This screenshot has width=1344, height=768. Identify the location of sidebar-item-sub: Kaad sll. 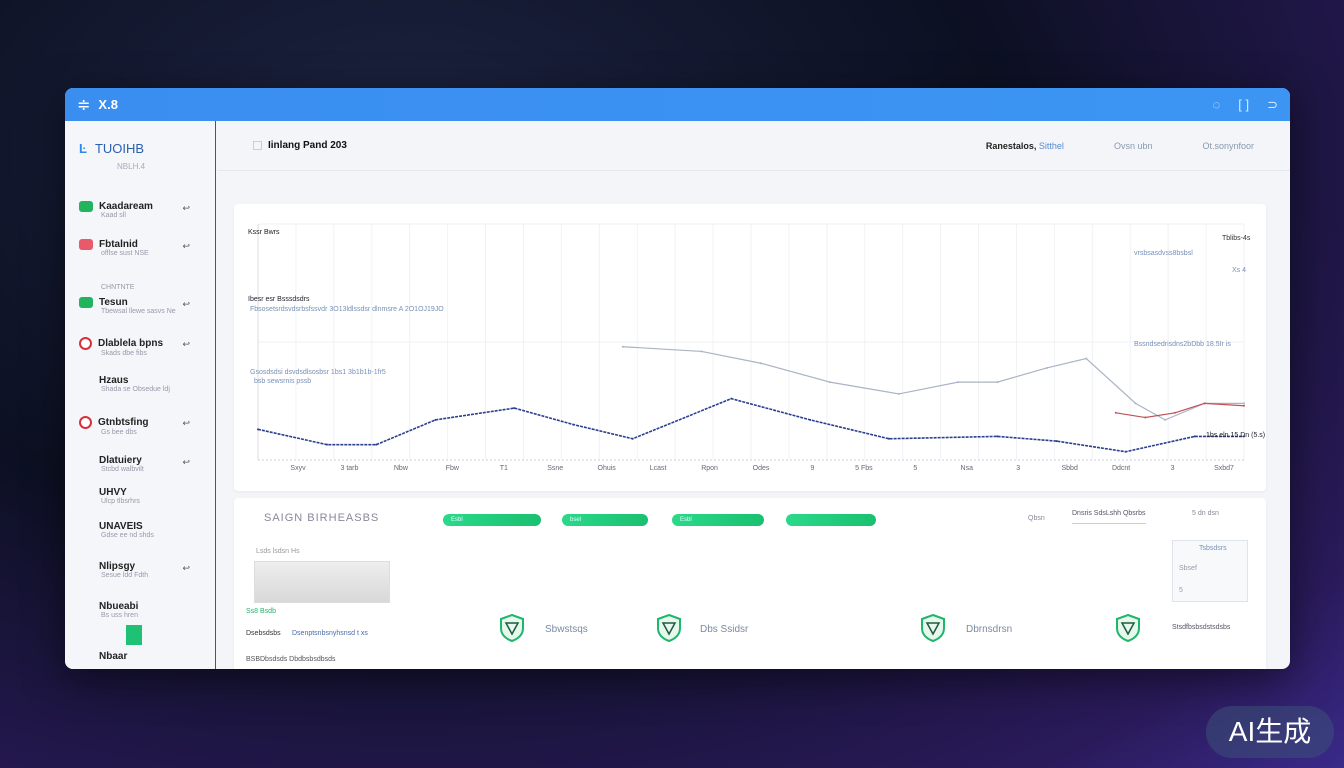
(113, 216).